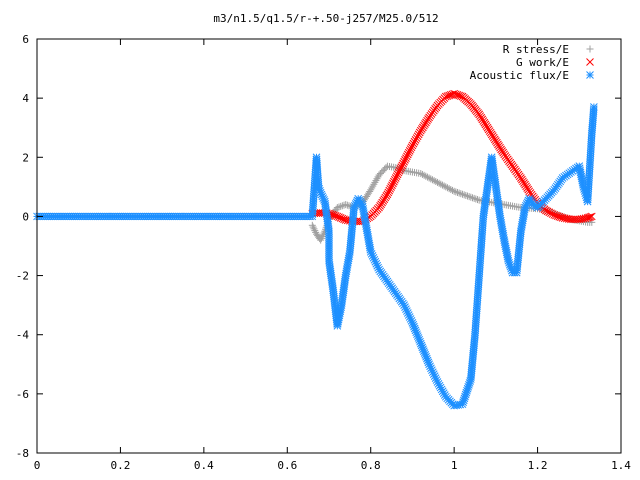 The width and height of the screenshot is (640, 480). What do you see at coordinates (37, 465) in the screenshot?
I see `x-tick-label: 0` at bounding box center [37, 465].